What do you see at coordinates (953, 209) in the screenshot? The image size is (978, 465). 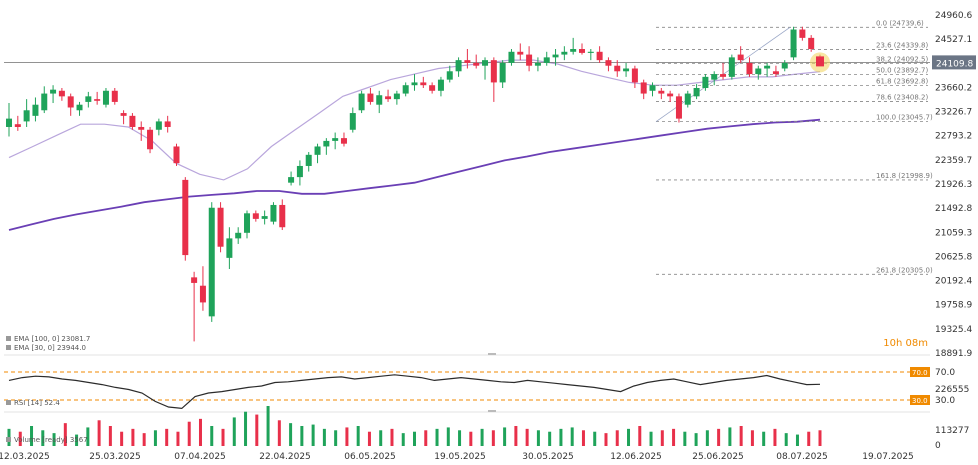 I see `price-tick-label: 21492.8` at bounding box center [953, 209].